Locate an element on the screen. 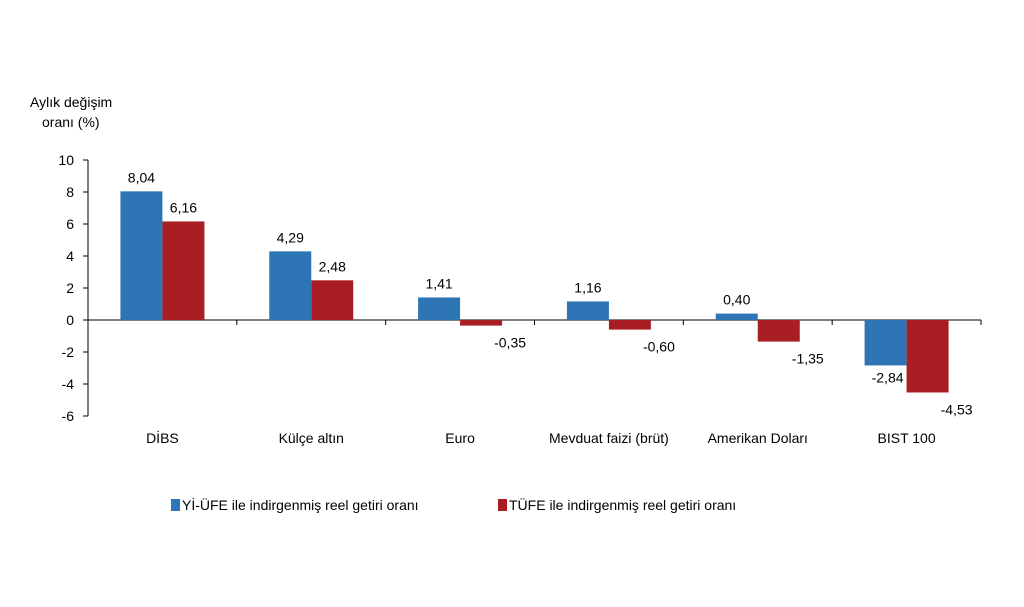 The width and height of the screenshot is (1024, 607). data-label: 8,04 is located at coordinates (141, 177).